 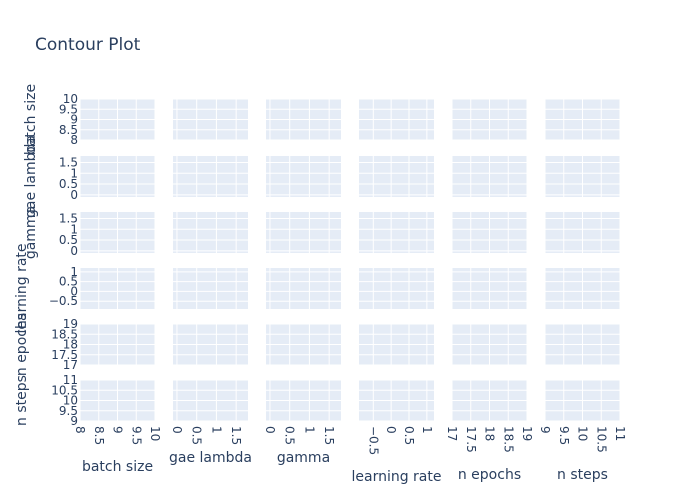 I want to click on y-tick-label: 10.5, so click(x=64, y=390).